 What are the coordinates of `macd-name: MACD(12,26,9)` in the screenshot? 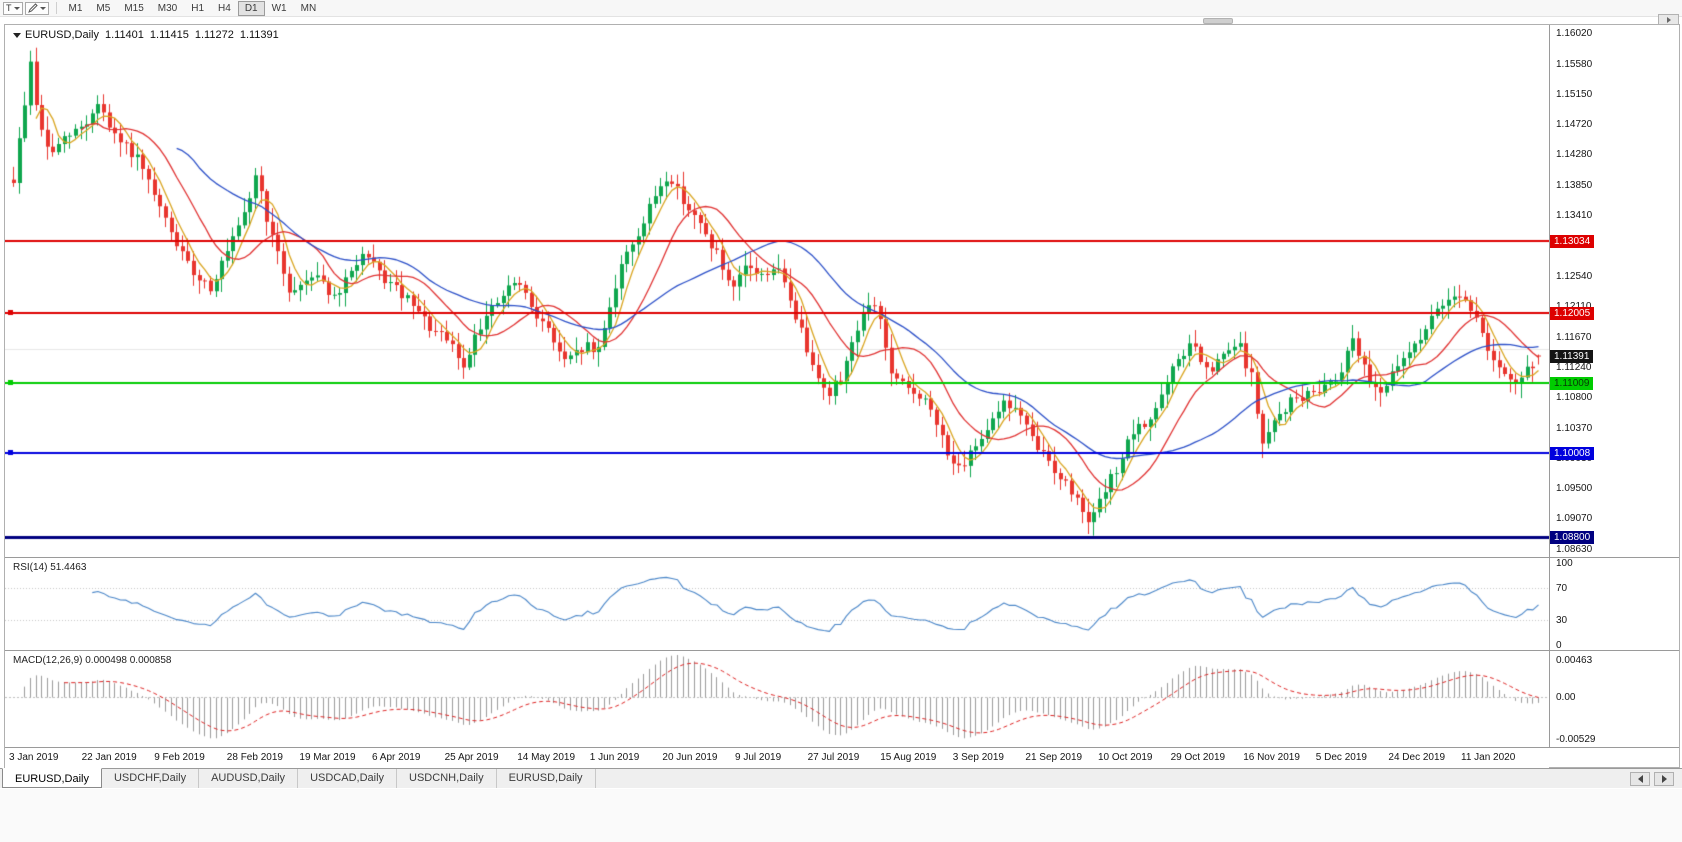 It's located at (48, 660).